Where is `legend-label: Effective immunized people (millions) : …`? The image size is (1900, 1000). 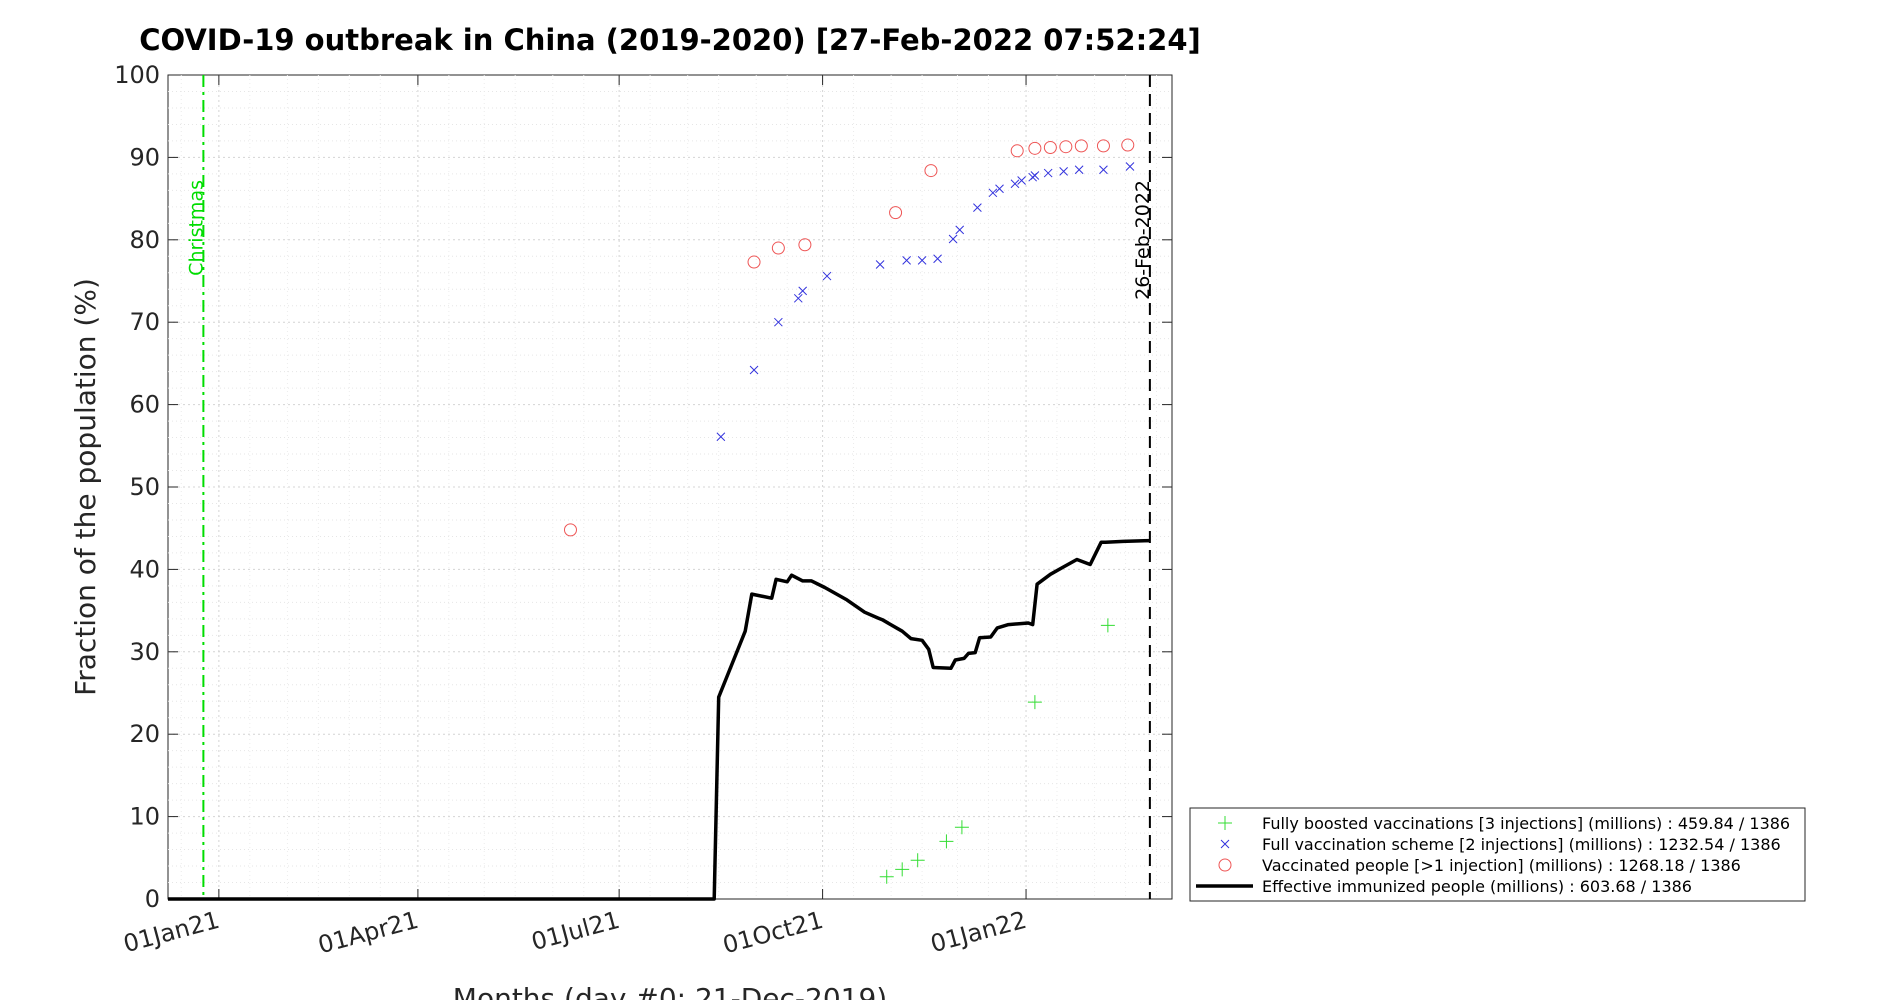
legend-label: Effective immunized people (millions) : … is located at coordinates (1477, 886).